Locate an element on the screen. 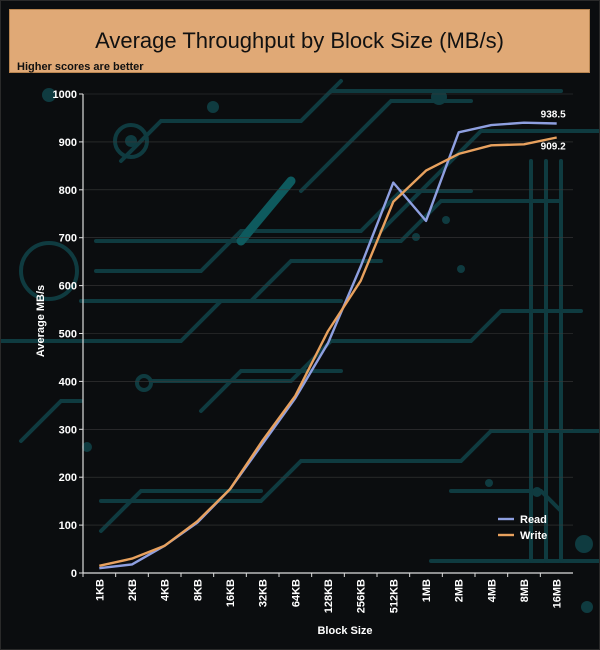 This screenshot has width=600, height=650. chart-title: Average Throughput by Block Size (MB/s) is located at coordinates (299, 40).